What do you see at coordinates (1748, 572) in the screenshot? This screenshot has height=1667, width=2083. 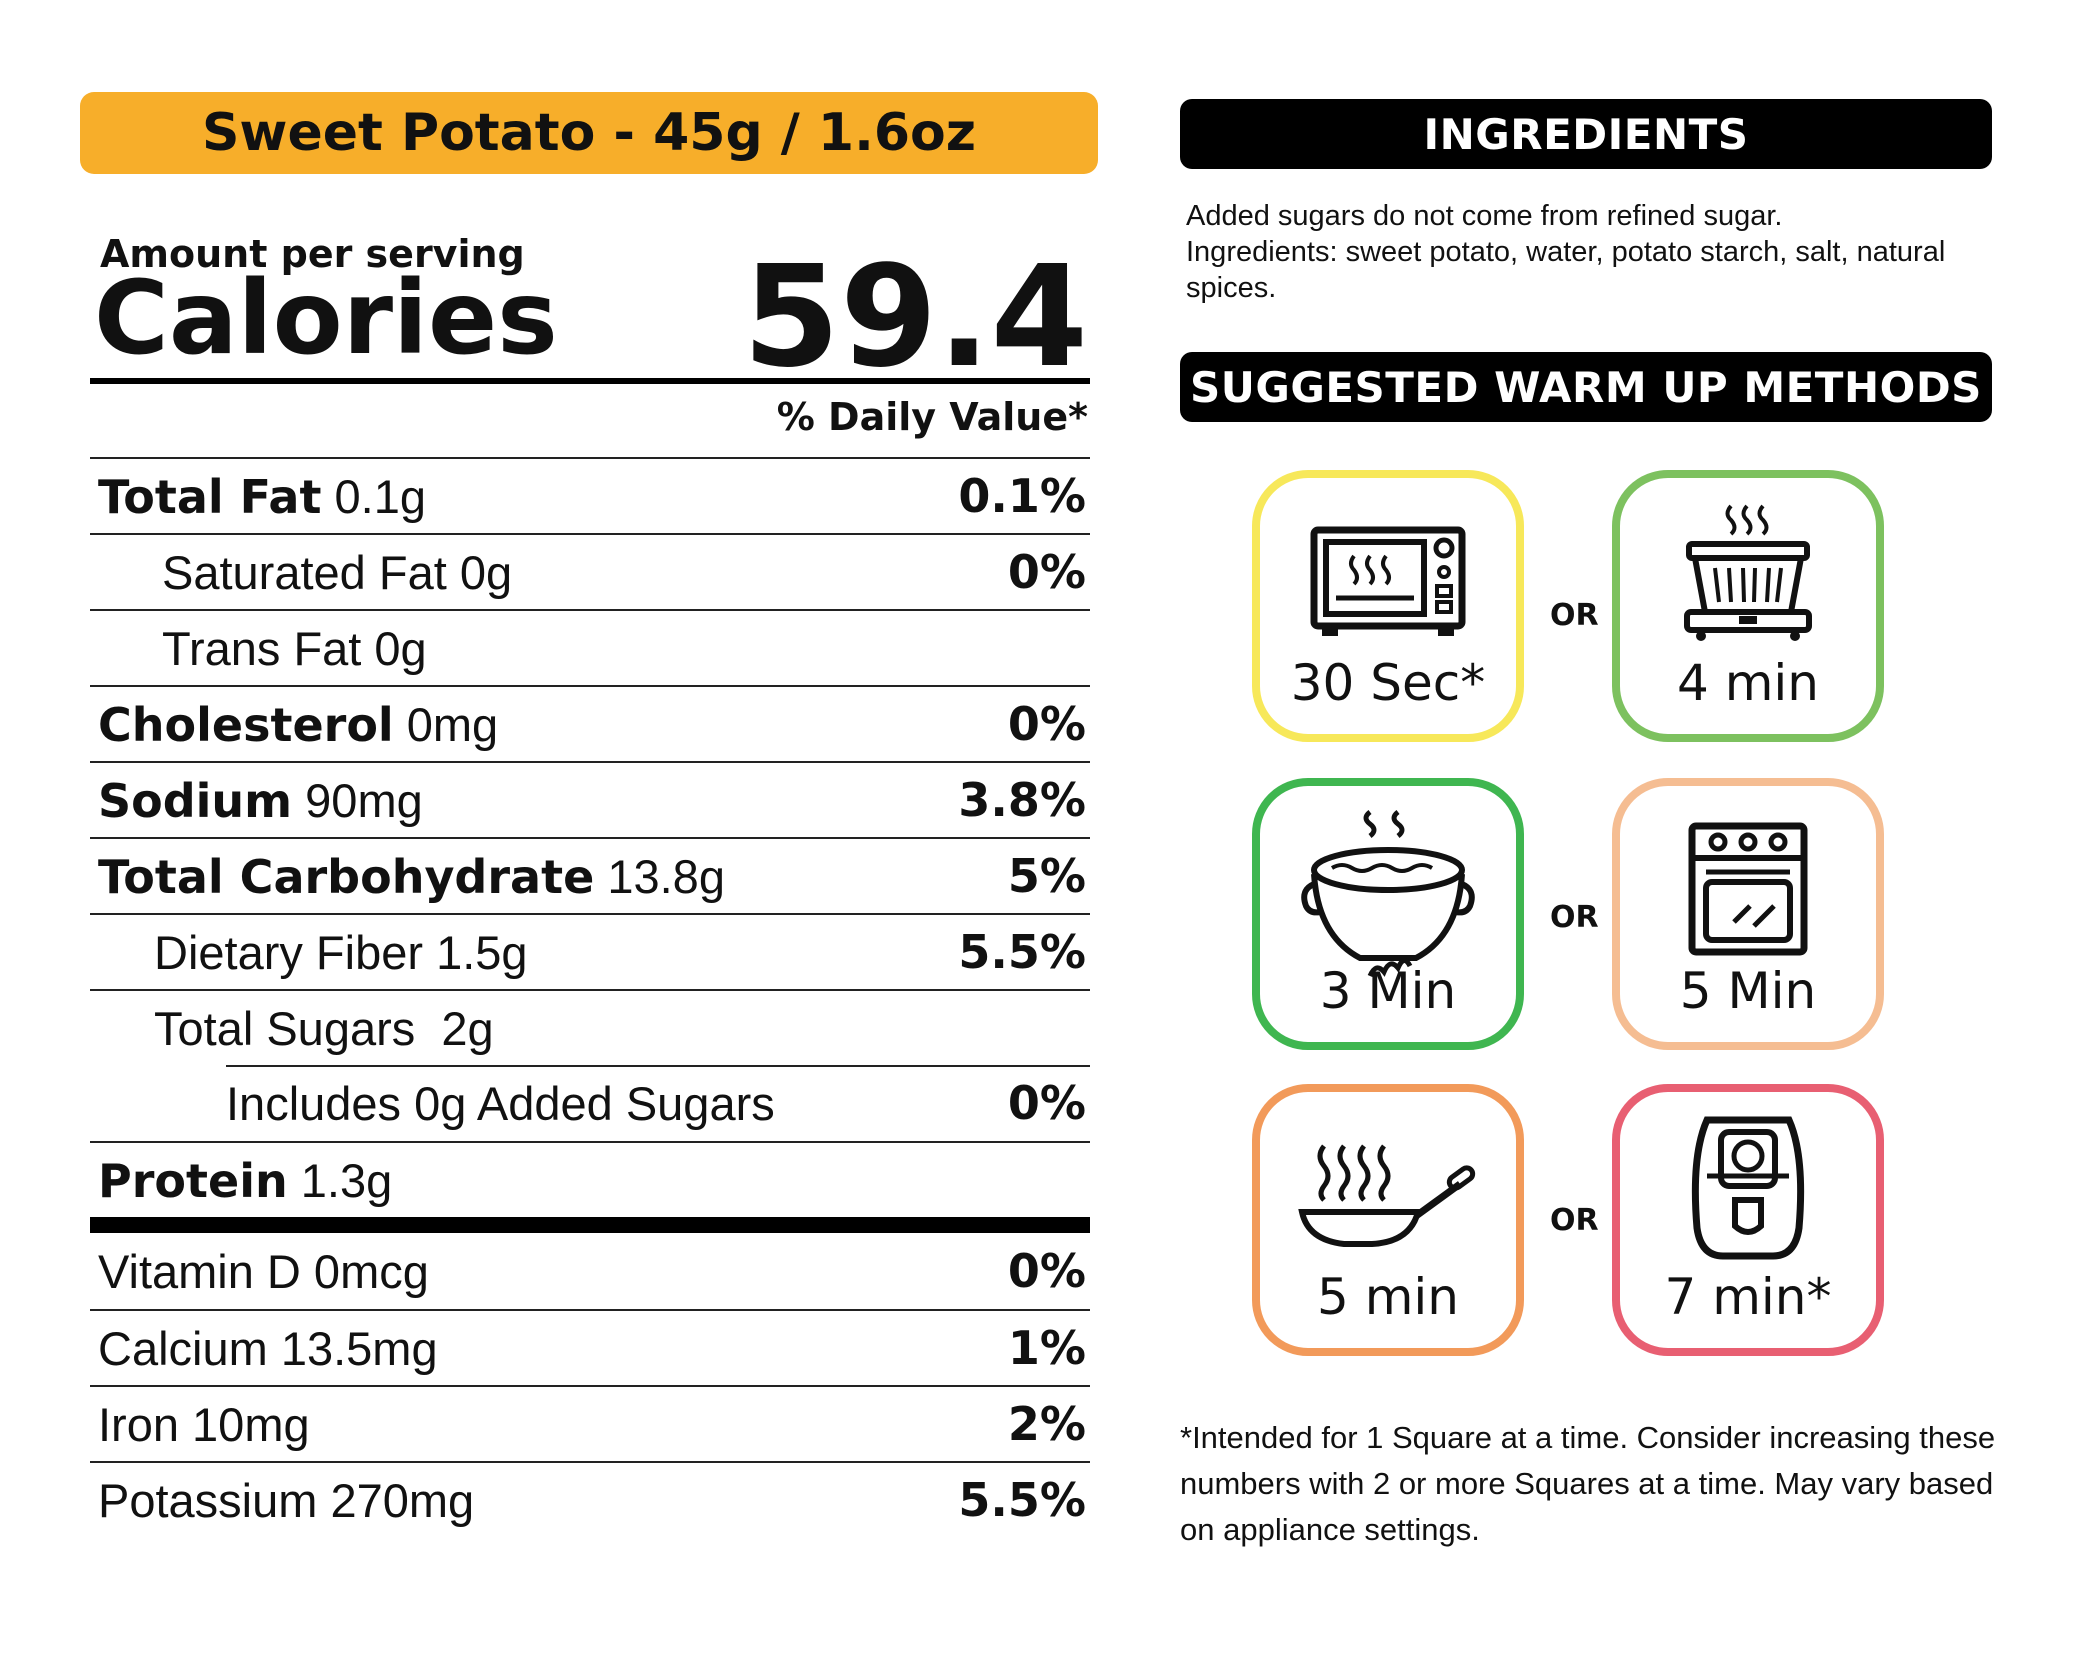 I see `steamer-icon` at bounding box center [1748, 572].